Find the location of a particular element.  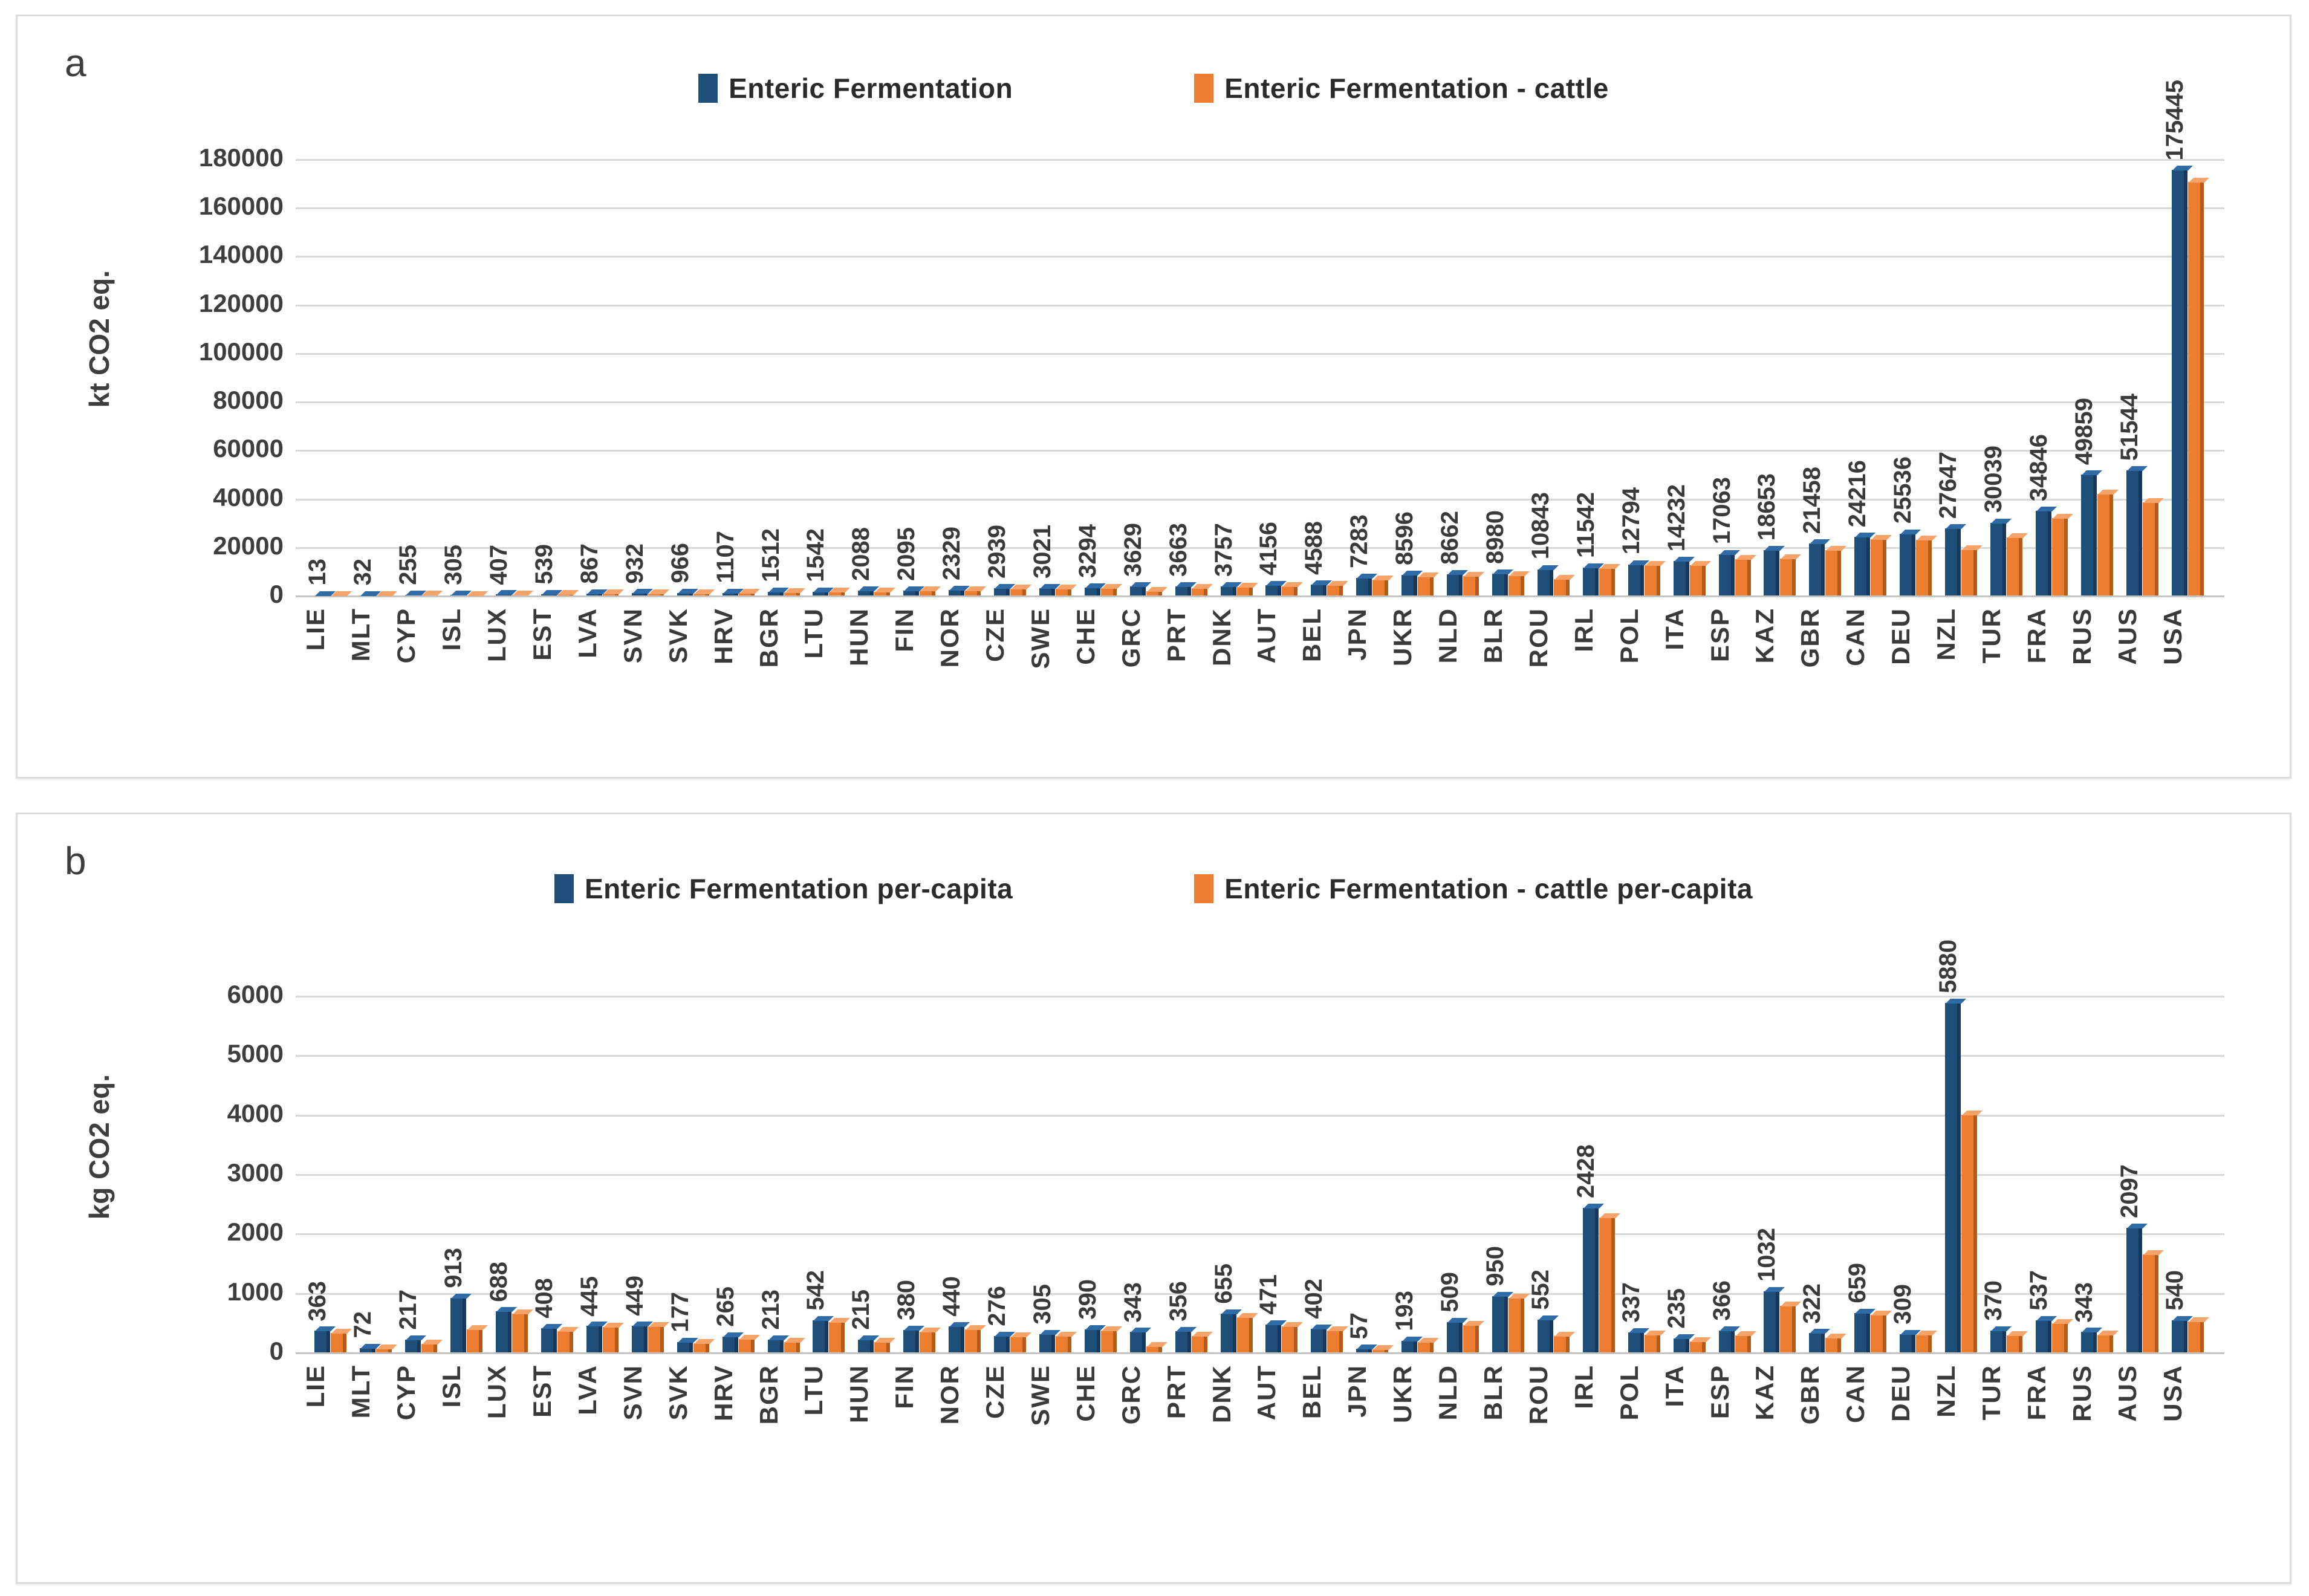

x-axis-label-tur: TUR is located at coordinates (1990, 1392).